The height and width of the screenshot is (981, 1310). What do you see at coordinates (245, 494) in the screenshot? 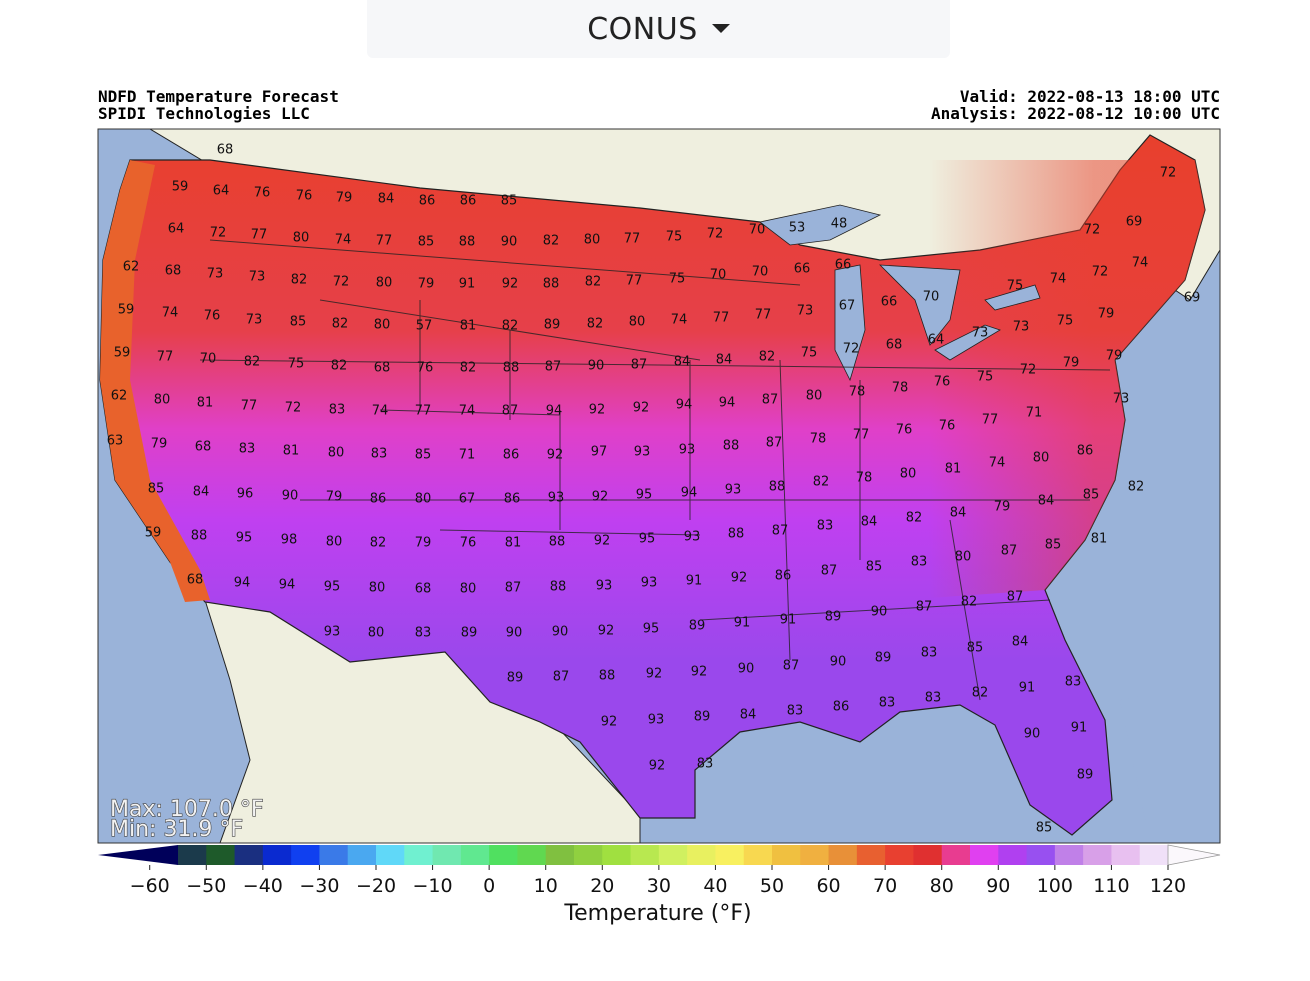
I see `station-temp: 96` at bounding box center [245, 494].